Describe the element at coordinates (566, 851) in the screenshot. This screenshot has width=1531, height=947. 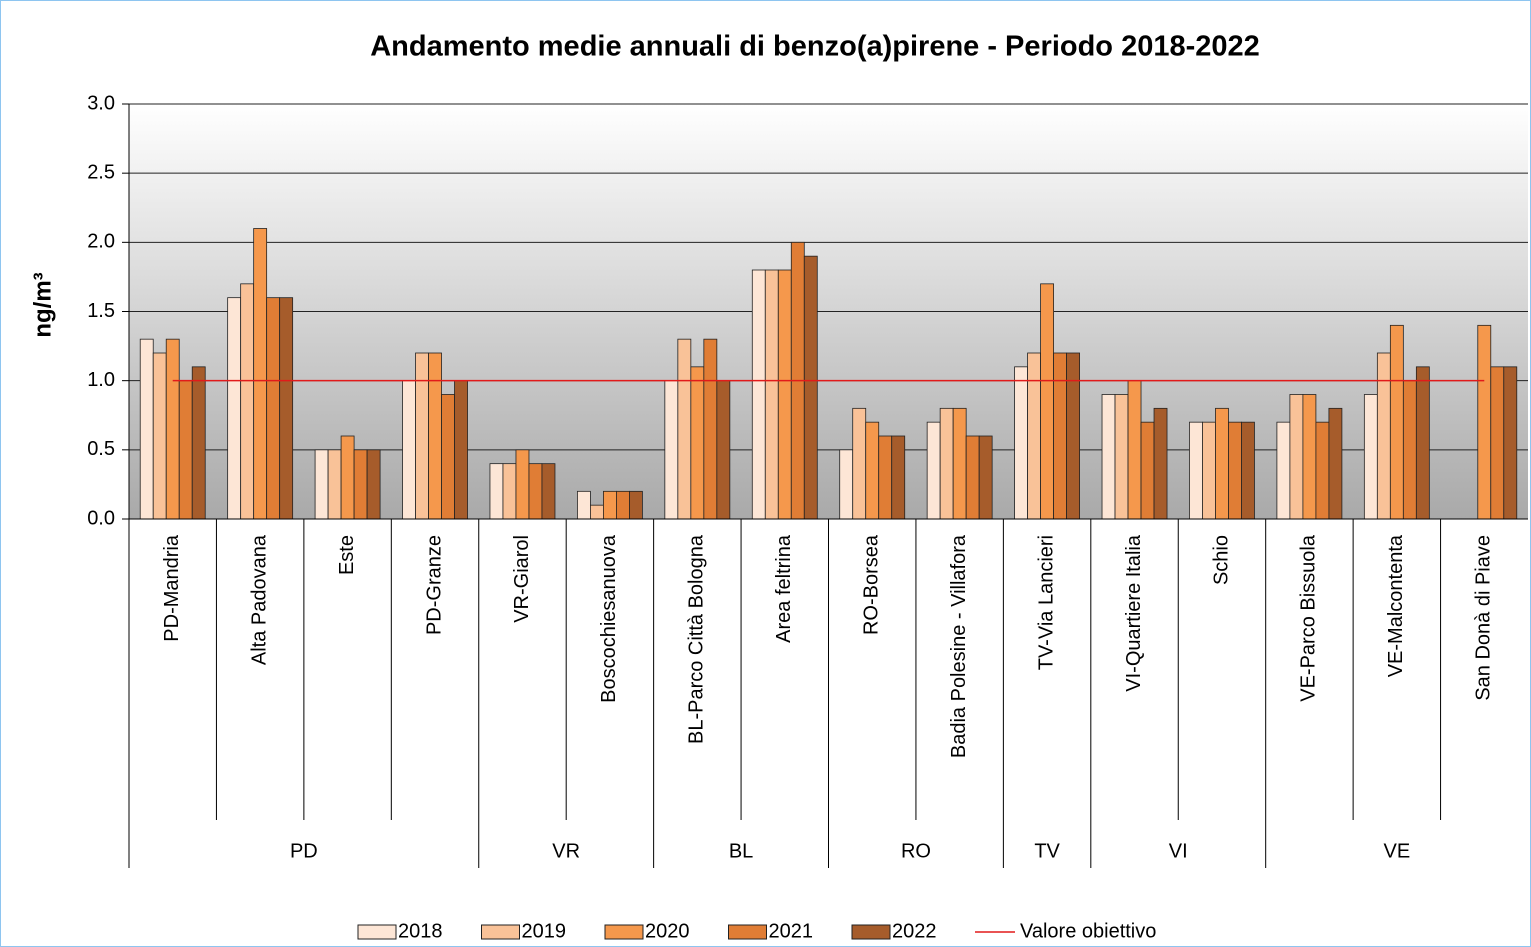
I see `group-label: VR` at that location.